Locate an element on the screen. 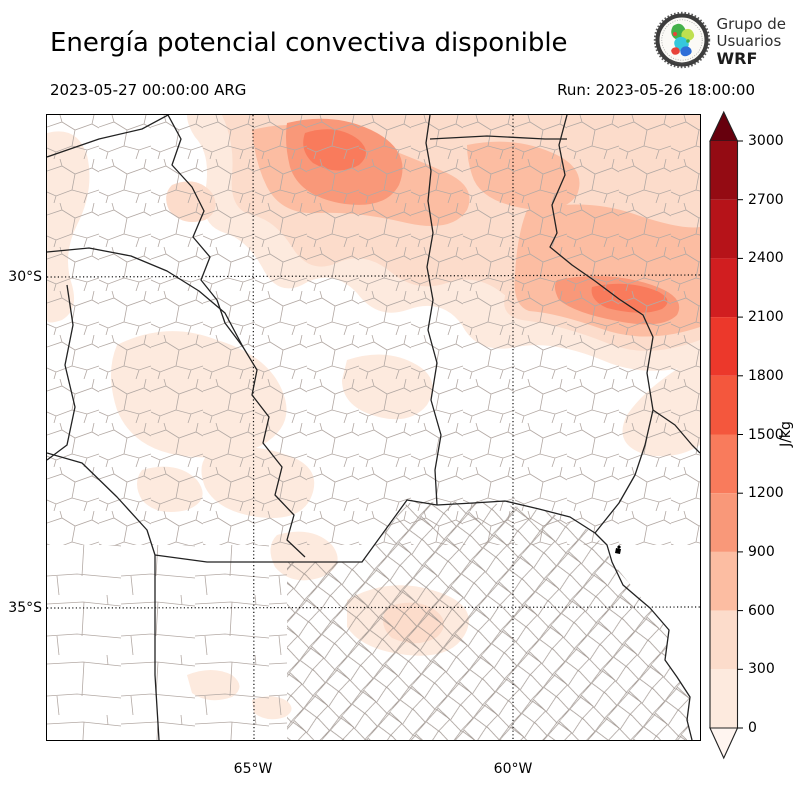  lon-label-65w: 65°W is located at coordinates (253, 769).